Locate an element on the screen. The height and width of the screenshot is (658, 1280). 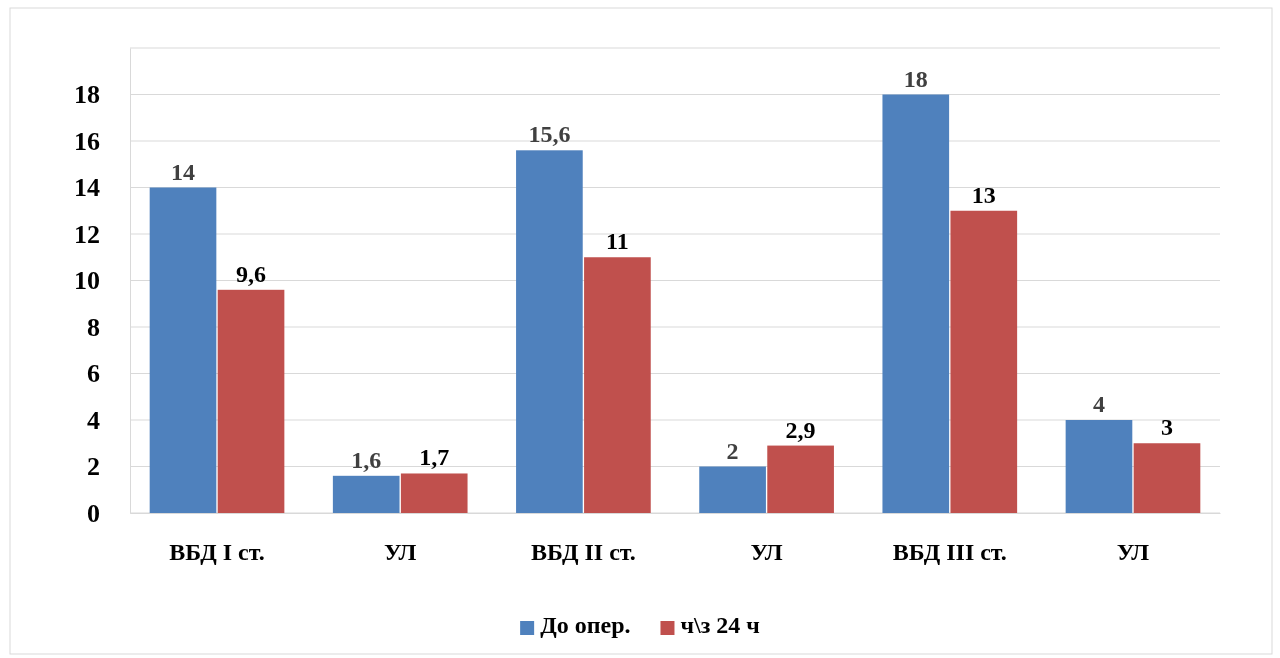
y-tick-label: 2 is located at coordinates (93, 467).